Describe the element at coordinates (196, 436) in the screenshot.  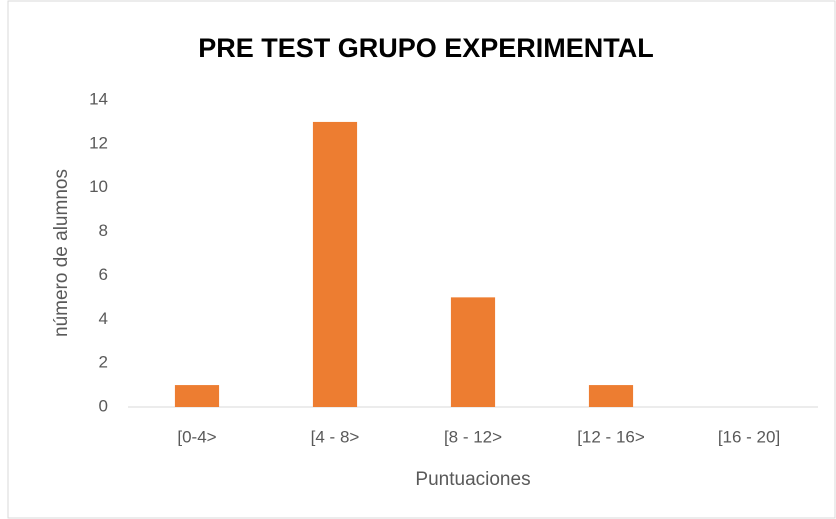
I see `x-tick-label: [0-4>` at that location.